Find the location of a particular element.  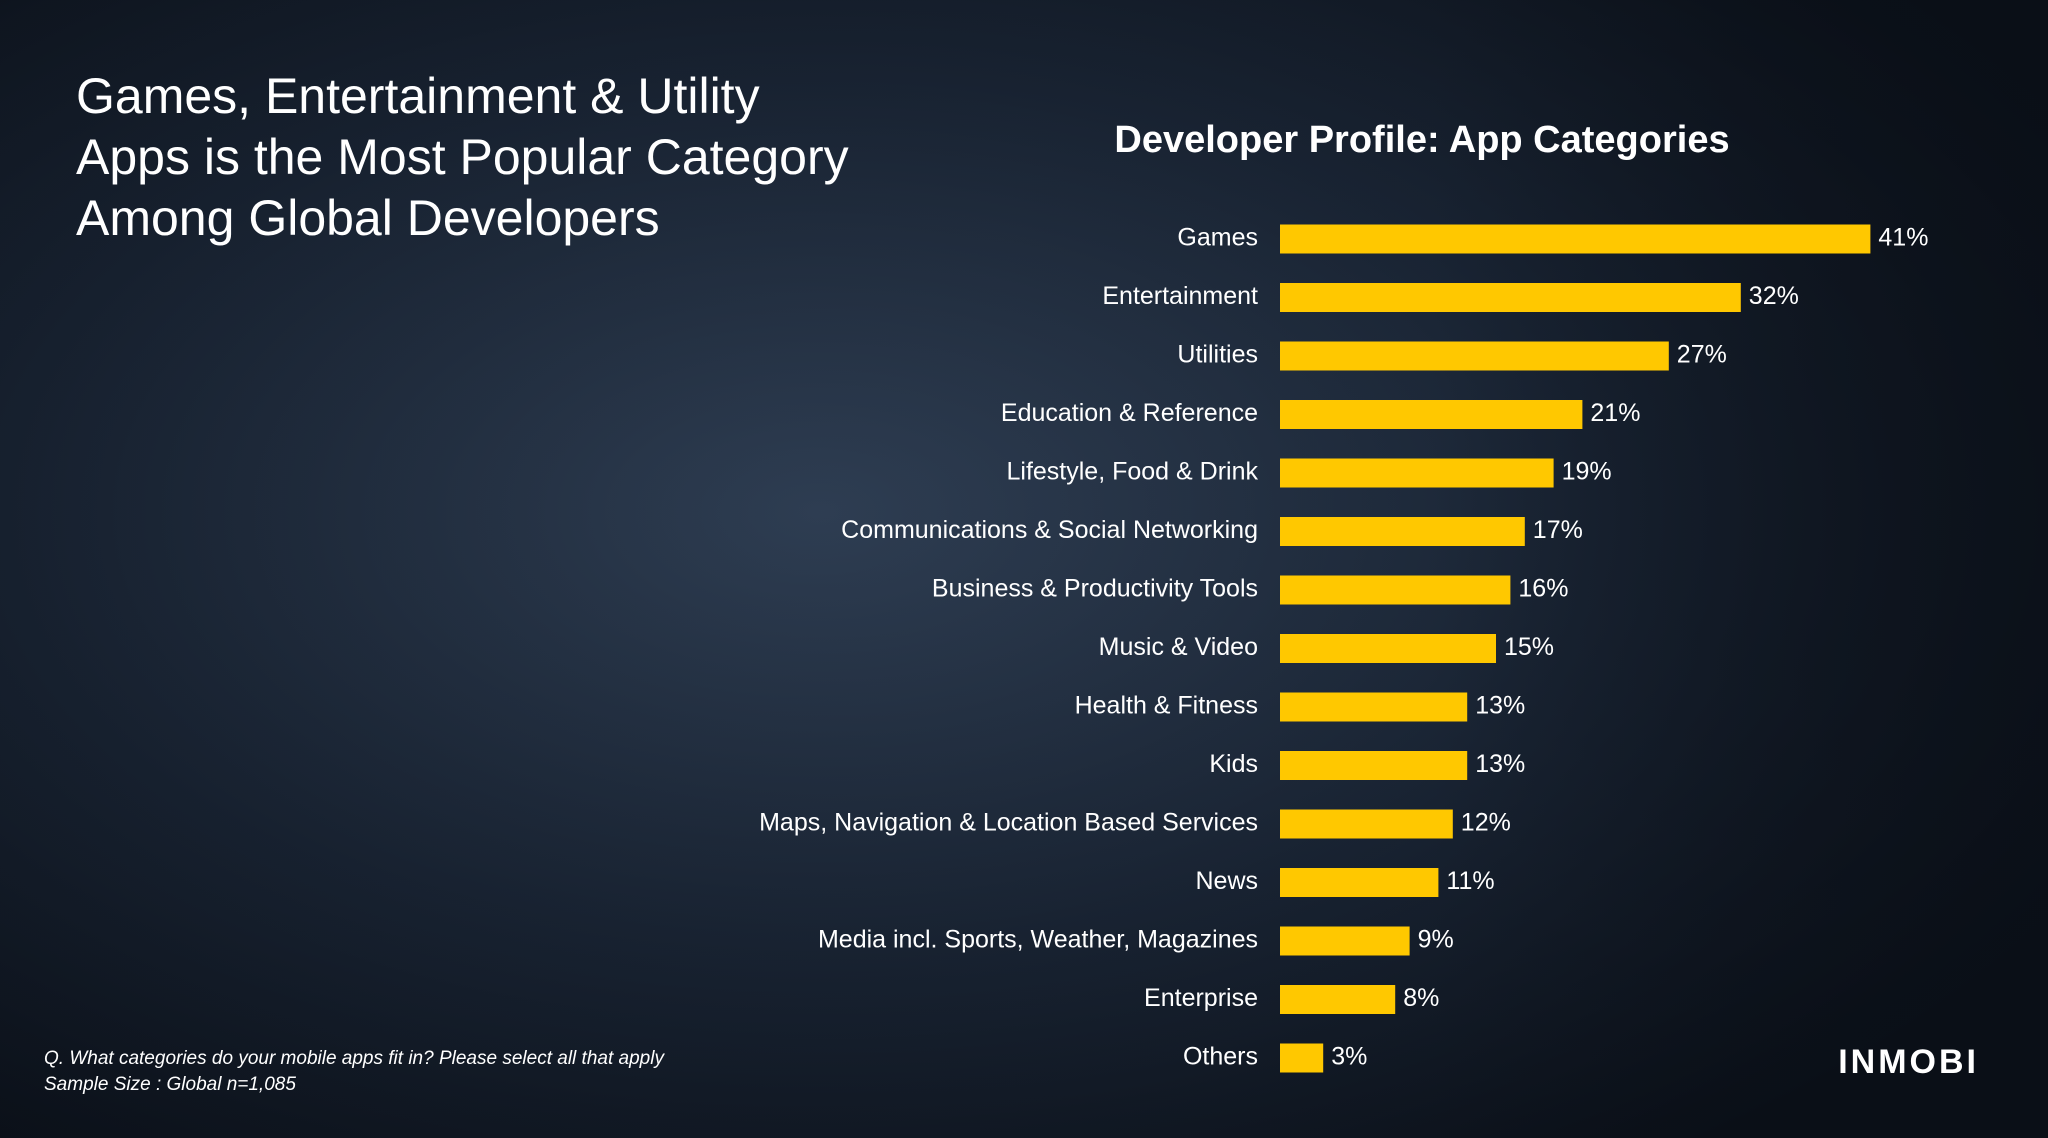

value-label: 11% is located at coordinates (1470, 881).